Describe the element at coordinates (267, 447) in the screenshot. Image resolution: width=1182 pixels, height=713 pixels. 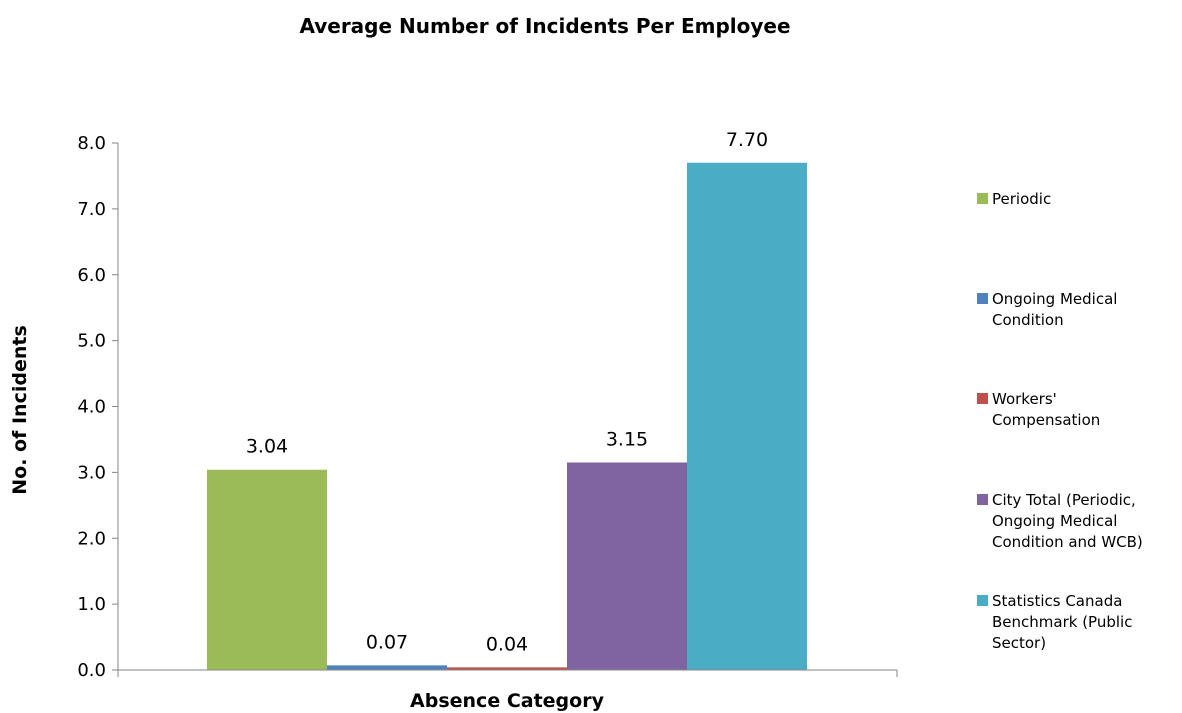
I see `data-label: 3.04` at that location.